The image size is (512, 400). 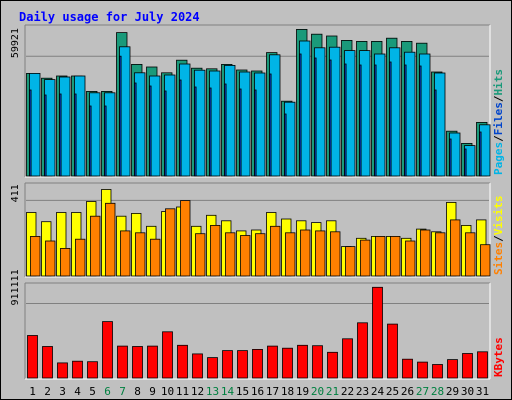 What do you see at coordinates (498, 118) in the screenshot?
I see `legend-item-1-2: Files` at bounding box center [498, 118].